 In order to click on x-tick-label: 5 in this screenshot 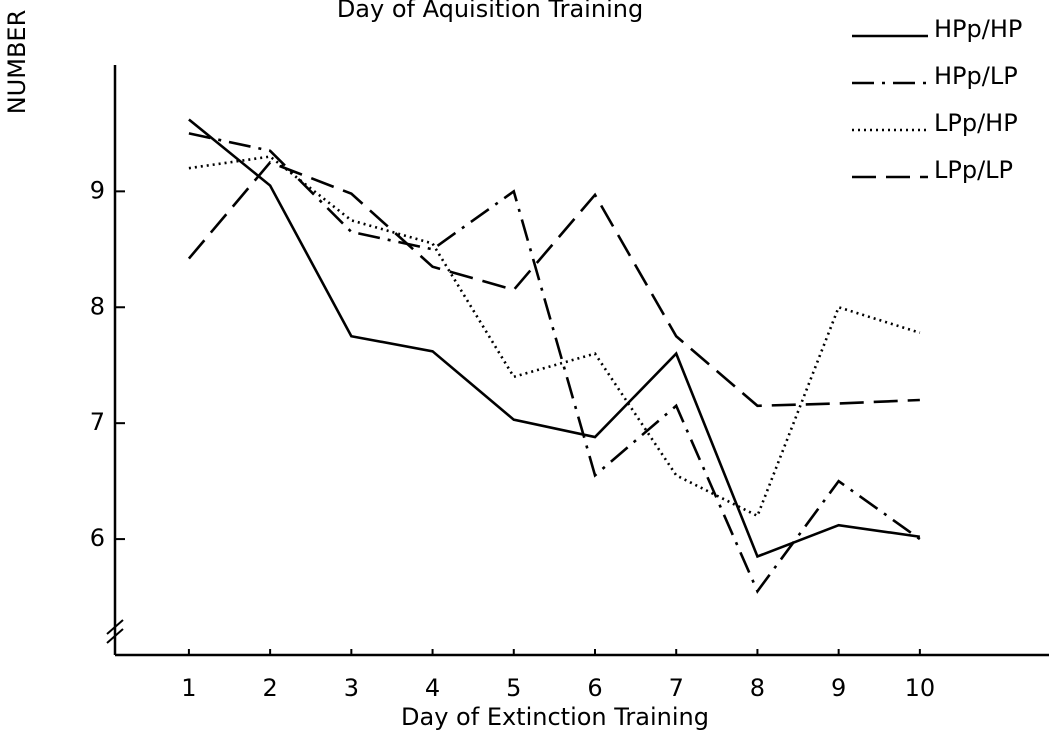, I will do `click(513, 688)`.